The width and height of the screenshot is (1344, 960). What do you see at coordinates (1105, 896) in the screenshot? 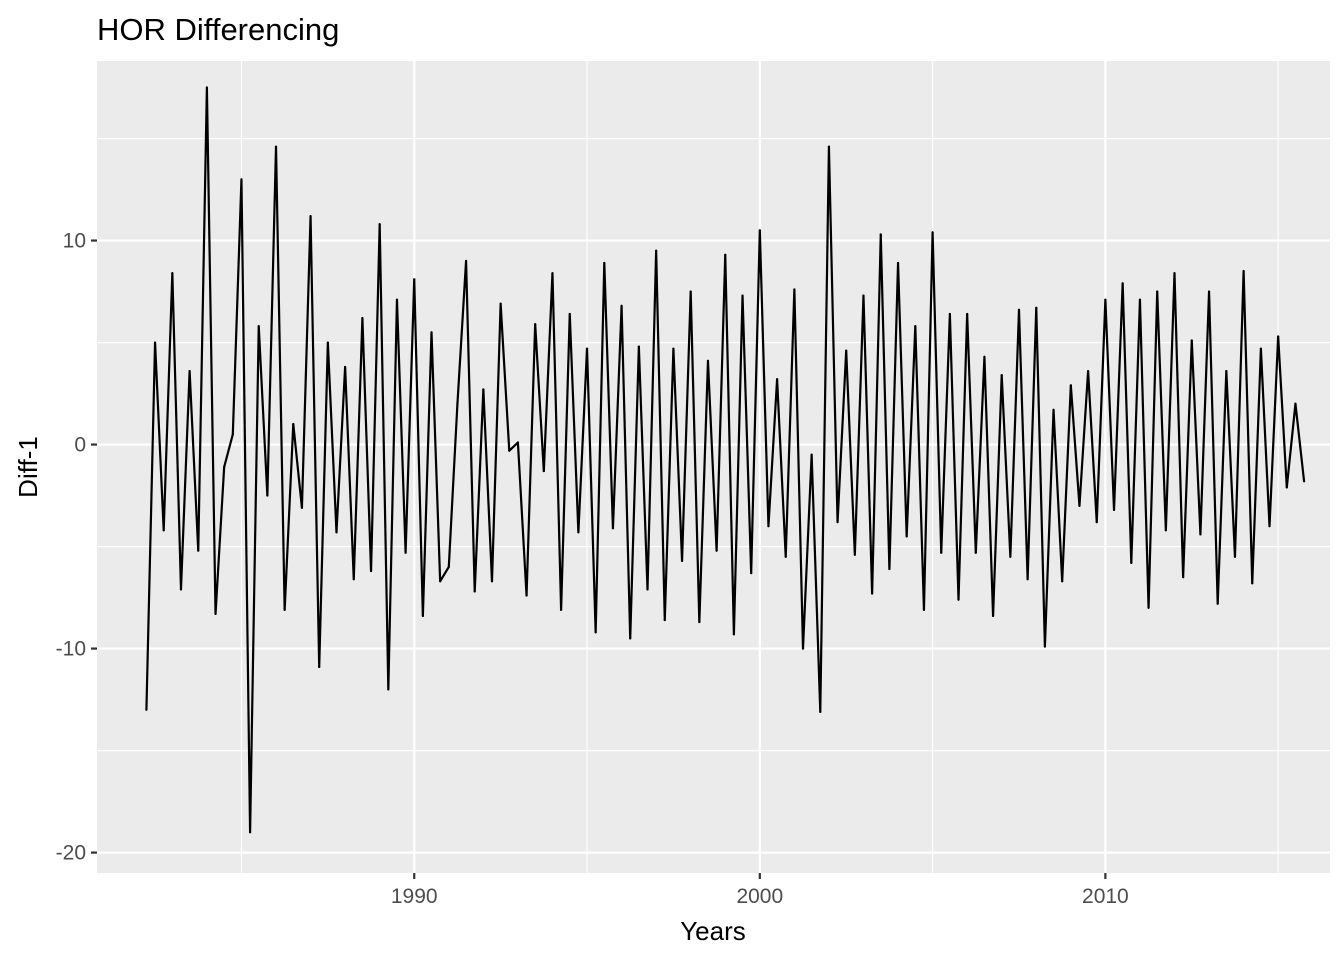
I see `x-tick-label: 2010` at bounding box center [1105, 896].